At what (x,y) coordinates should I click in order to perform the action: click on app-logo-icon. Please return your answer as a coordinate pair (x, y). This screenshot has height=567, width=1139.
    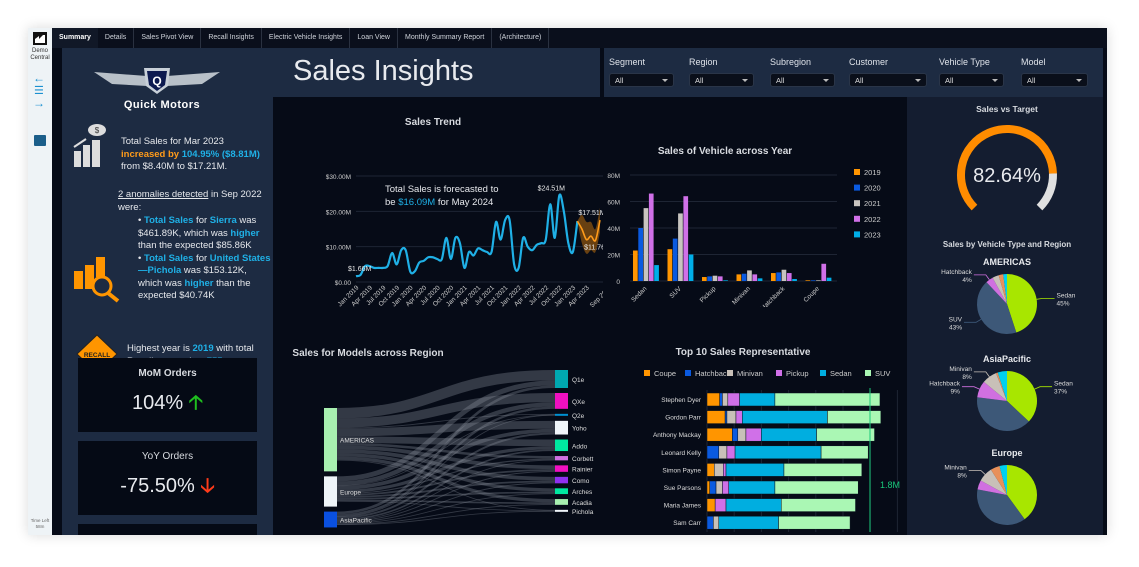
    Looking at the image, I should click on (40, 38).